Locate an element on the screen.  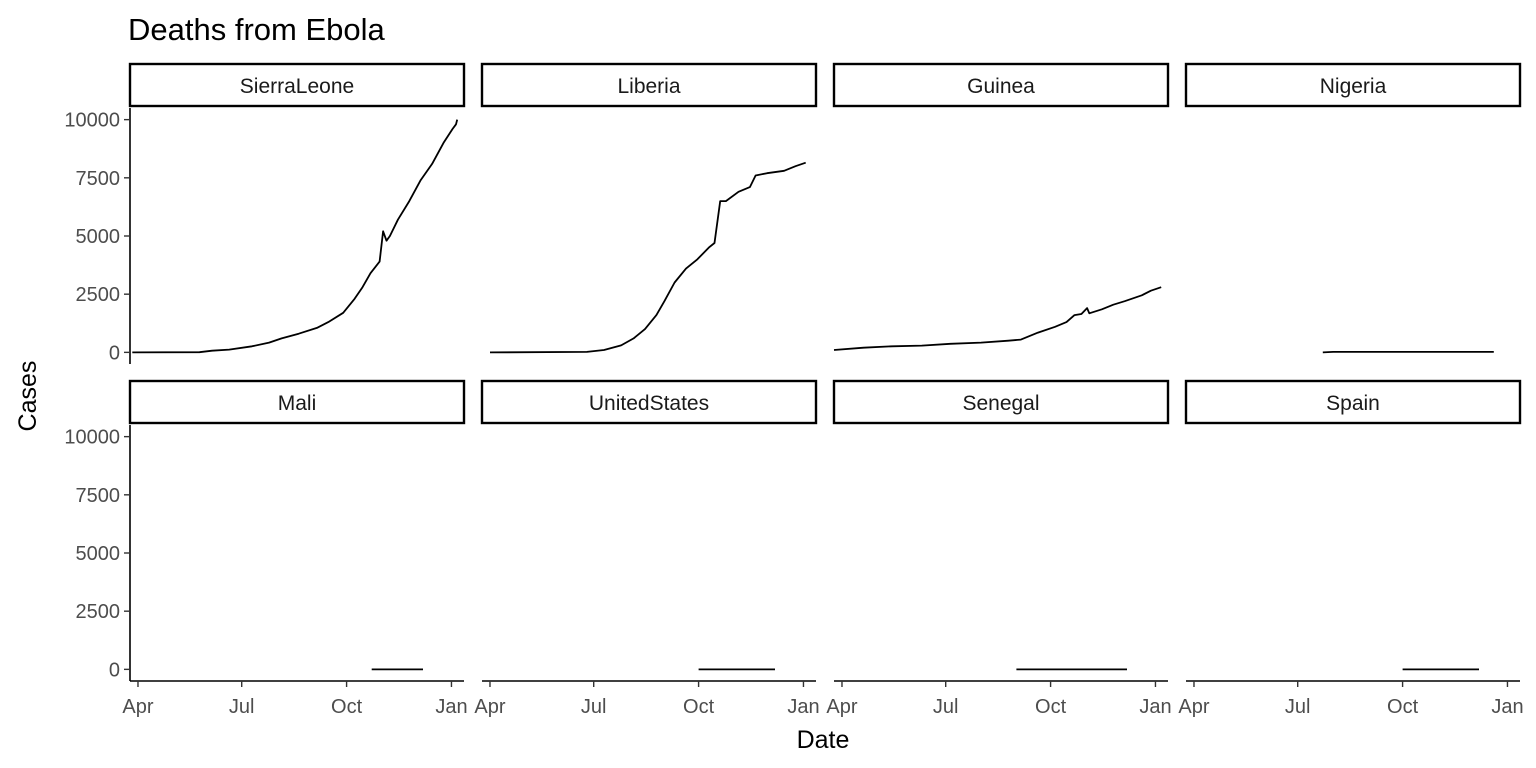
facet-panel: Spain Apr Jul Oct Jan is located at coordinates (1351, 548).